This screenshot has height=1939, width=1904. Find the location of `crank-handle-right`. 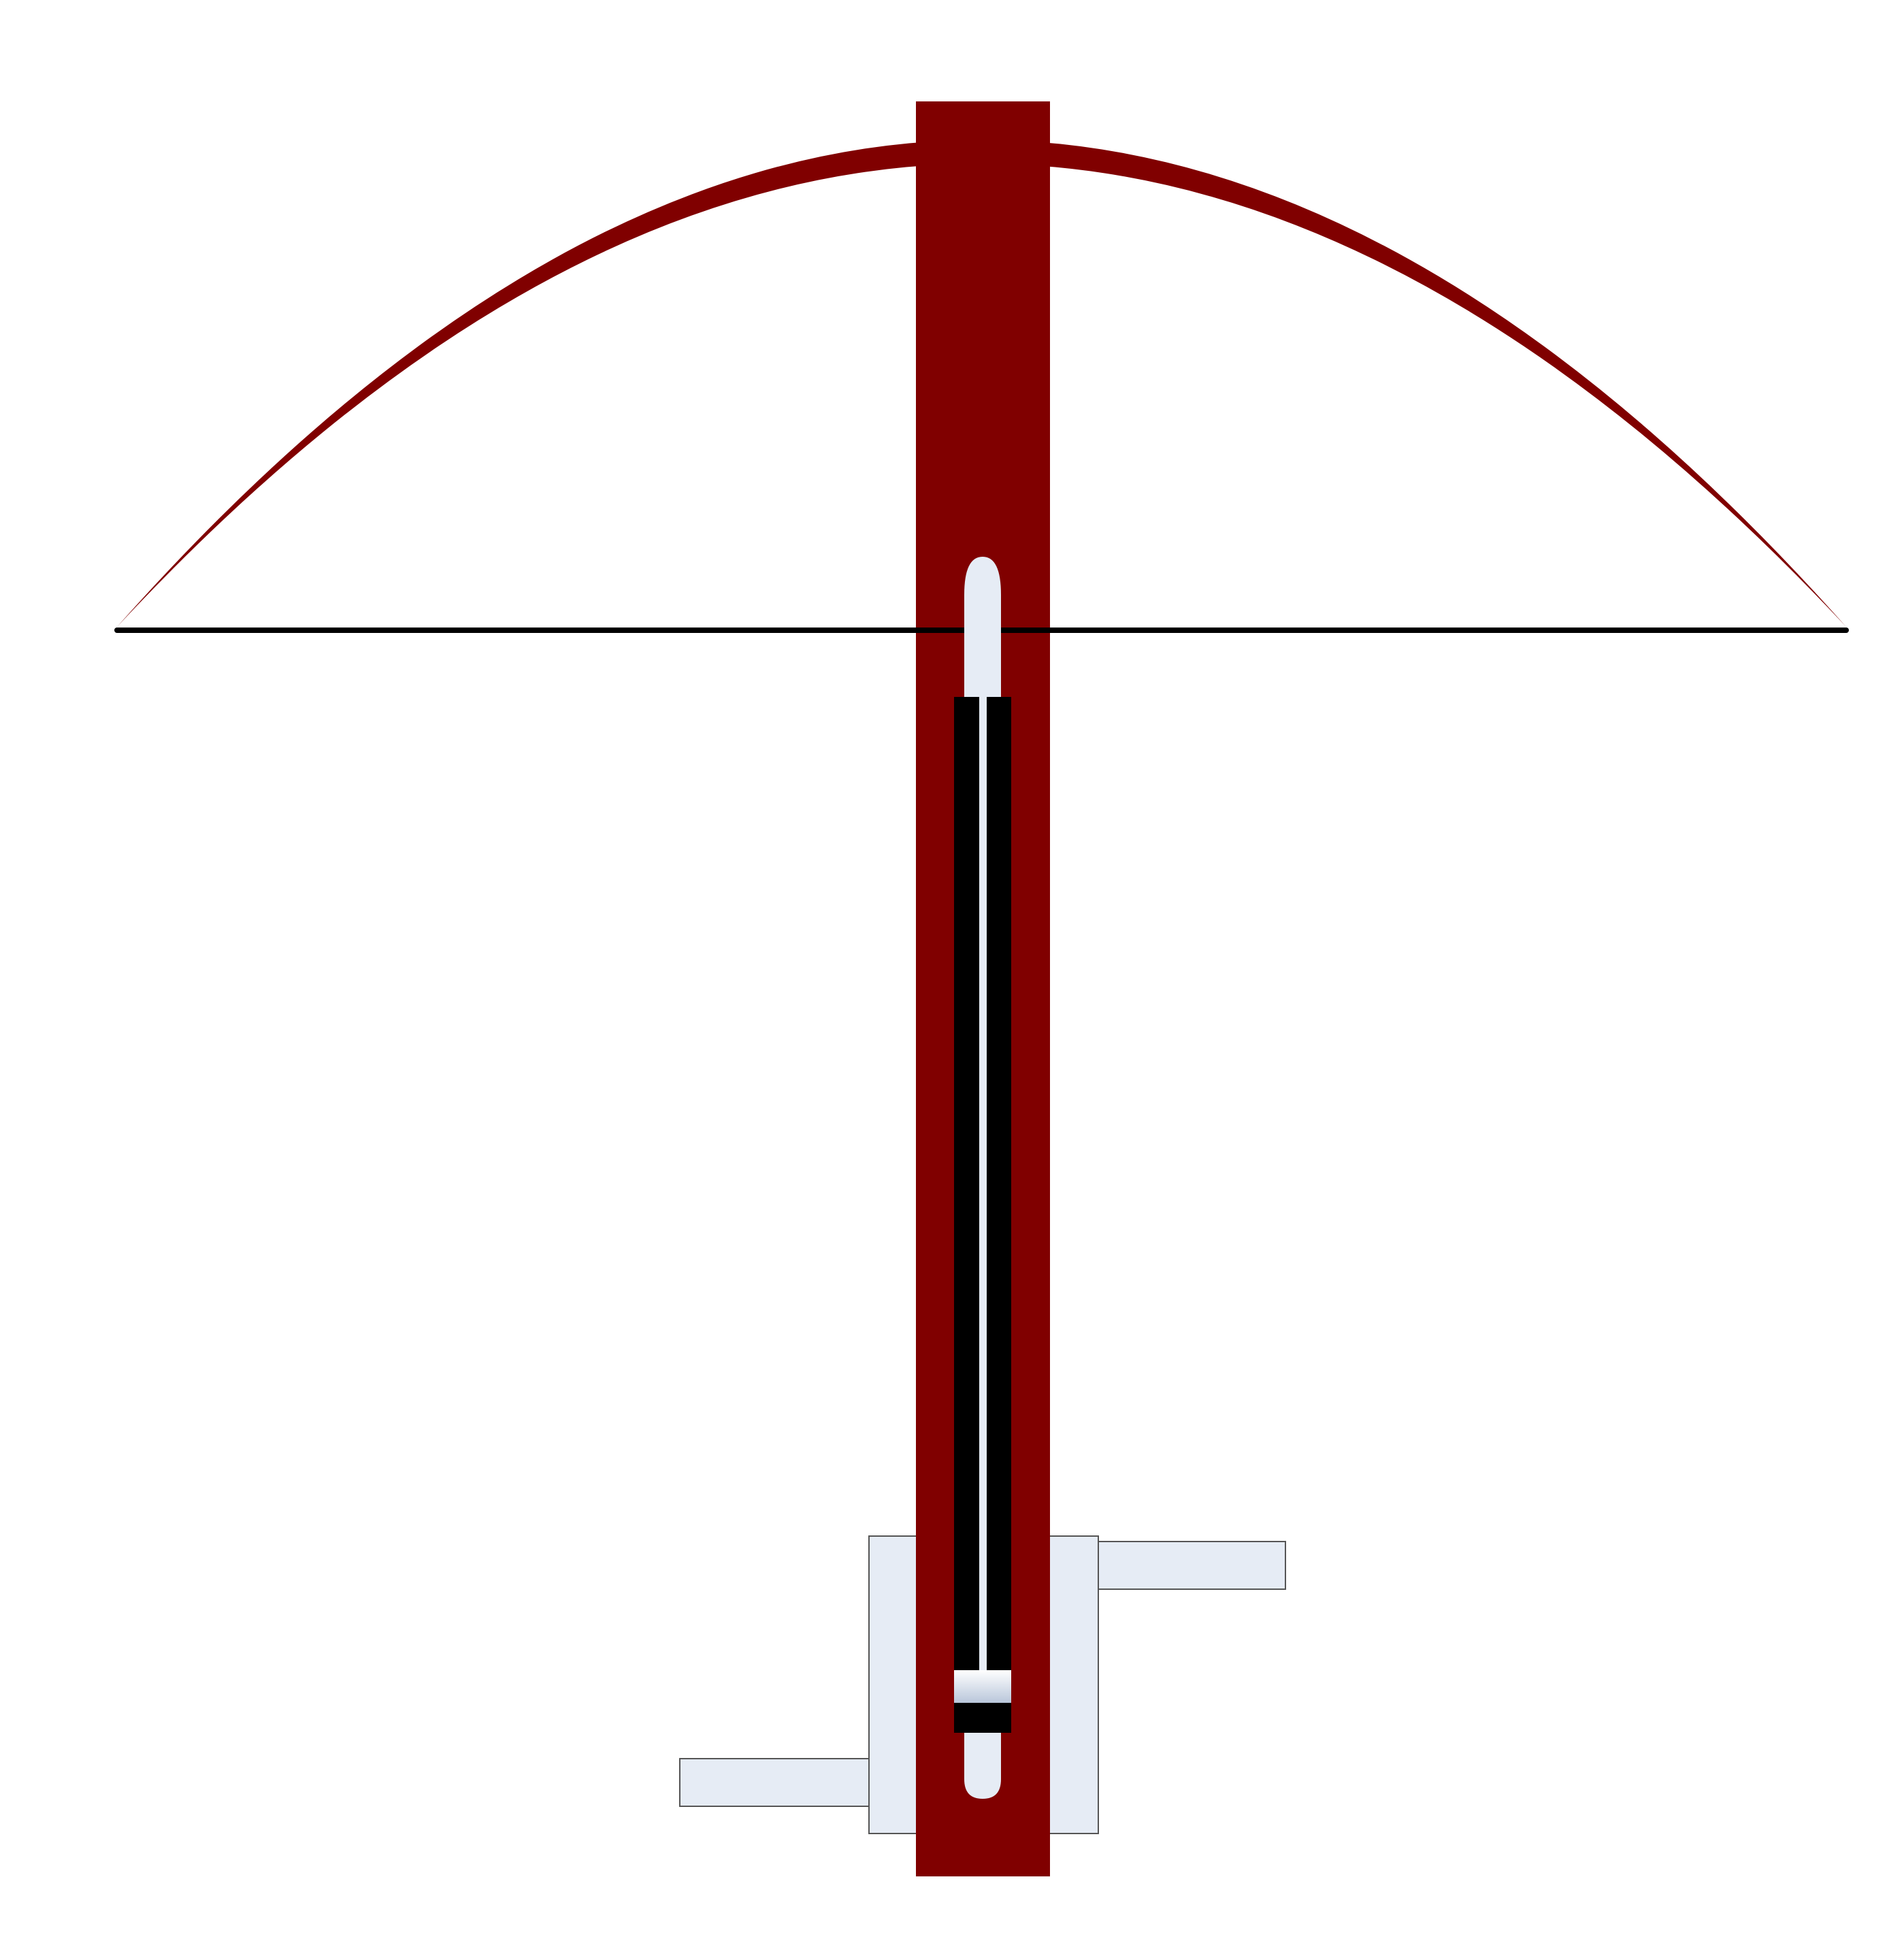

crank-handle-right is located at coordinates (1192, 1566).